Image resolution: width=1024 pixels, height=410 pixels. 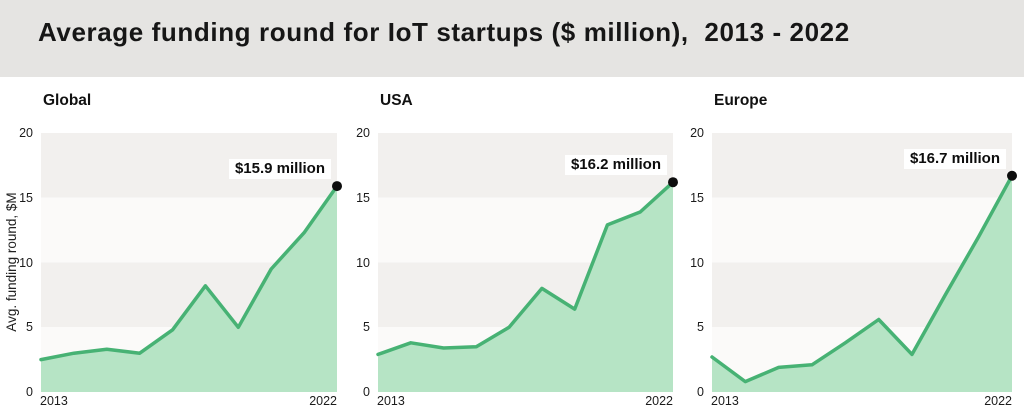 What do you see at coordinates (741, 100) in the screenshot?
I see `chart-title-europe: Europe` at bounding box center [741, 100].